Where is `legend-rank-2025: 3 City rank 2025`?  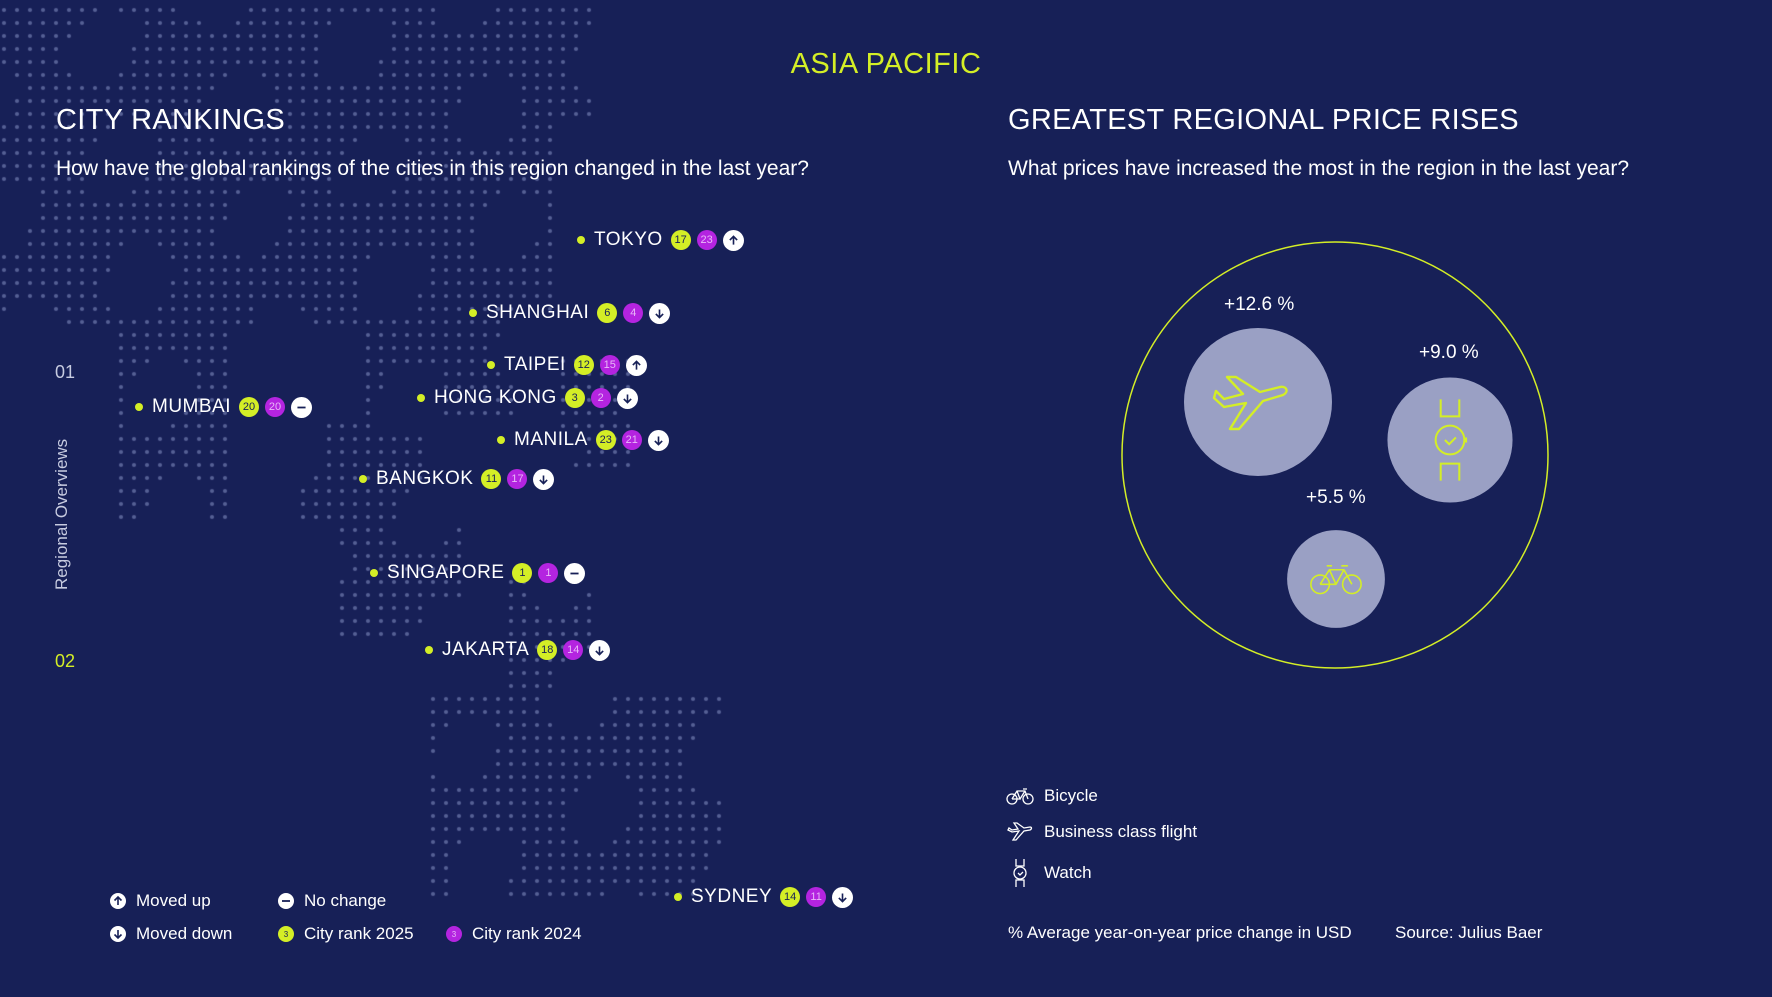
legend-rank-2025: 3 City rank 2025 is located at coordinates (346, 934).